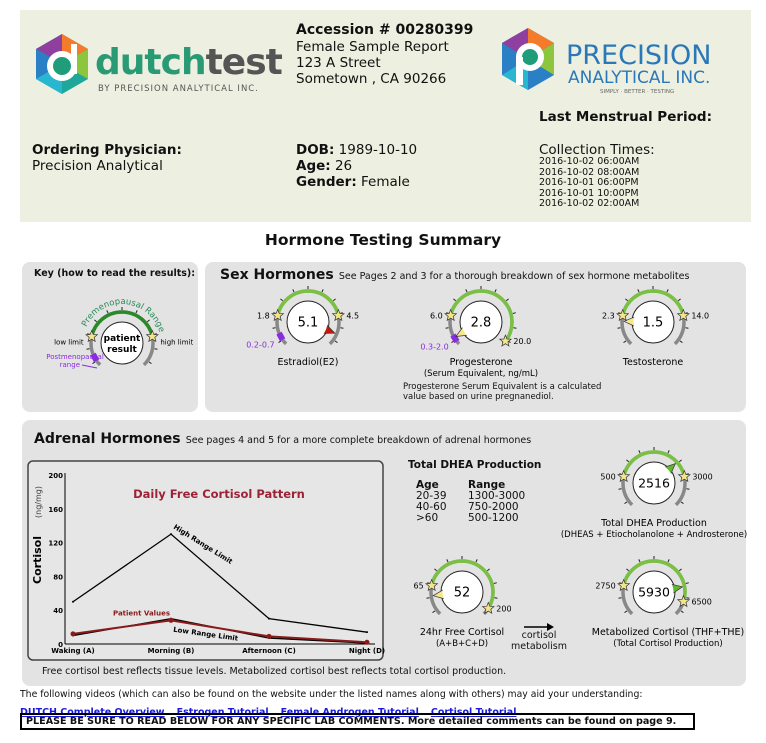  I want to click on table-row: 40-60 750-2000, so click(467, 507).